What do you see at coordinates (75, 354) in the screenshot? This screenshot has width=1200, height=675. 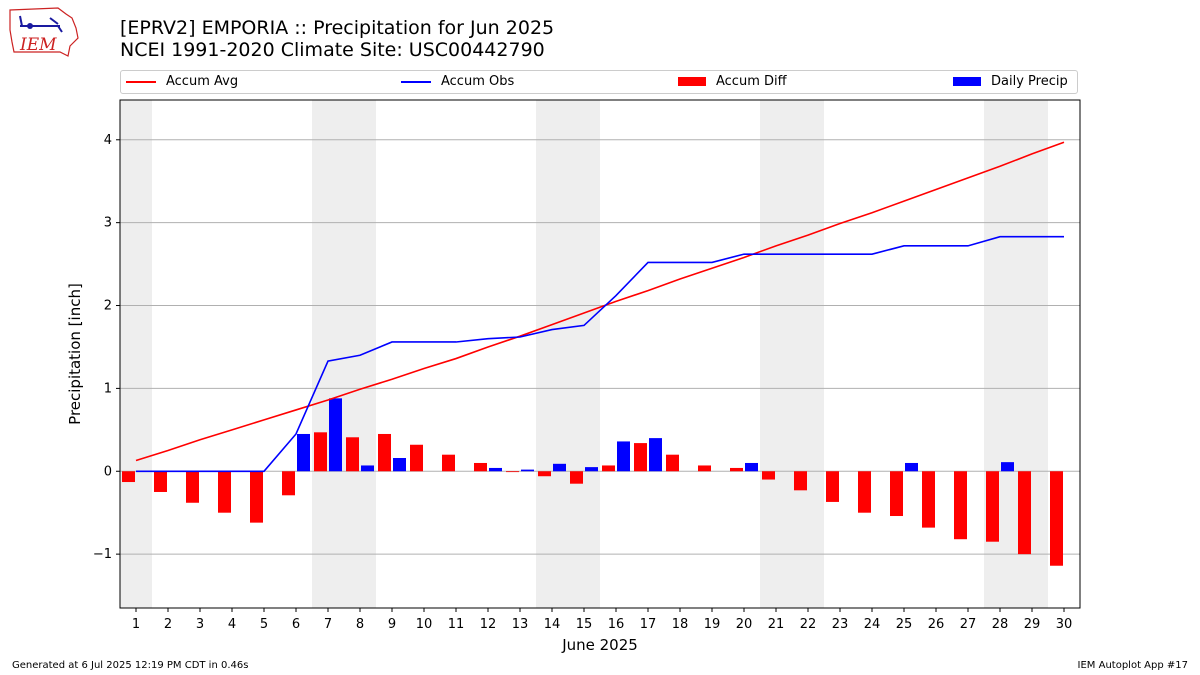 I see `y-axis-label: Precipitation [inch]` at bounding box center [75, 354].